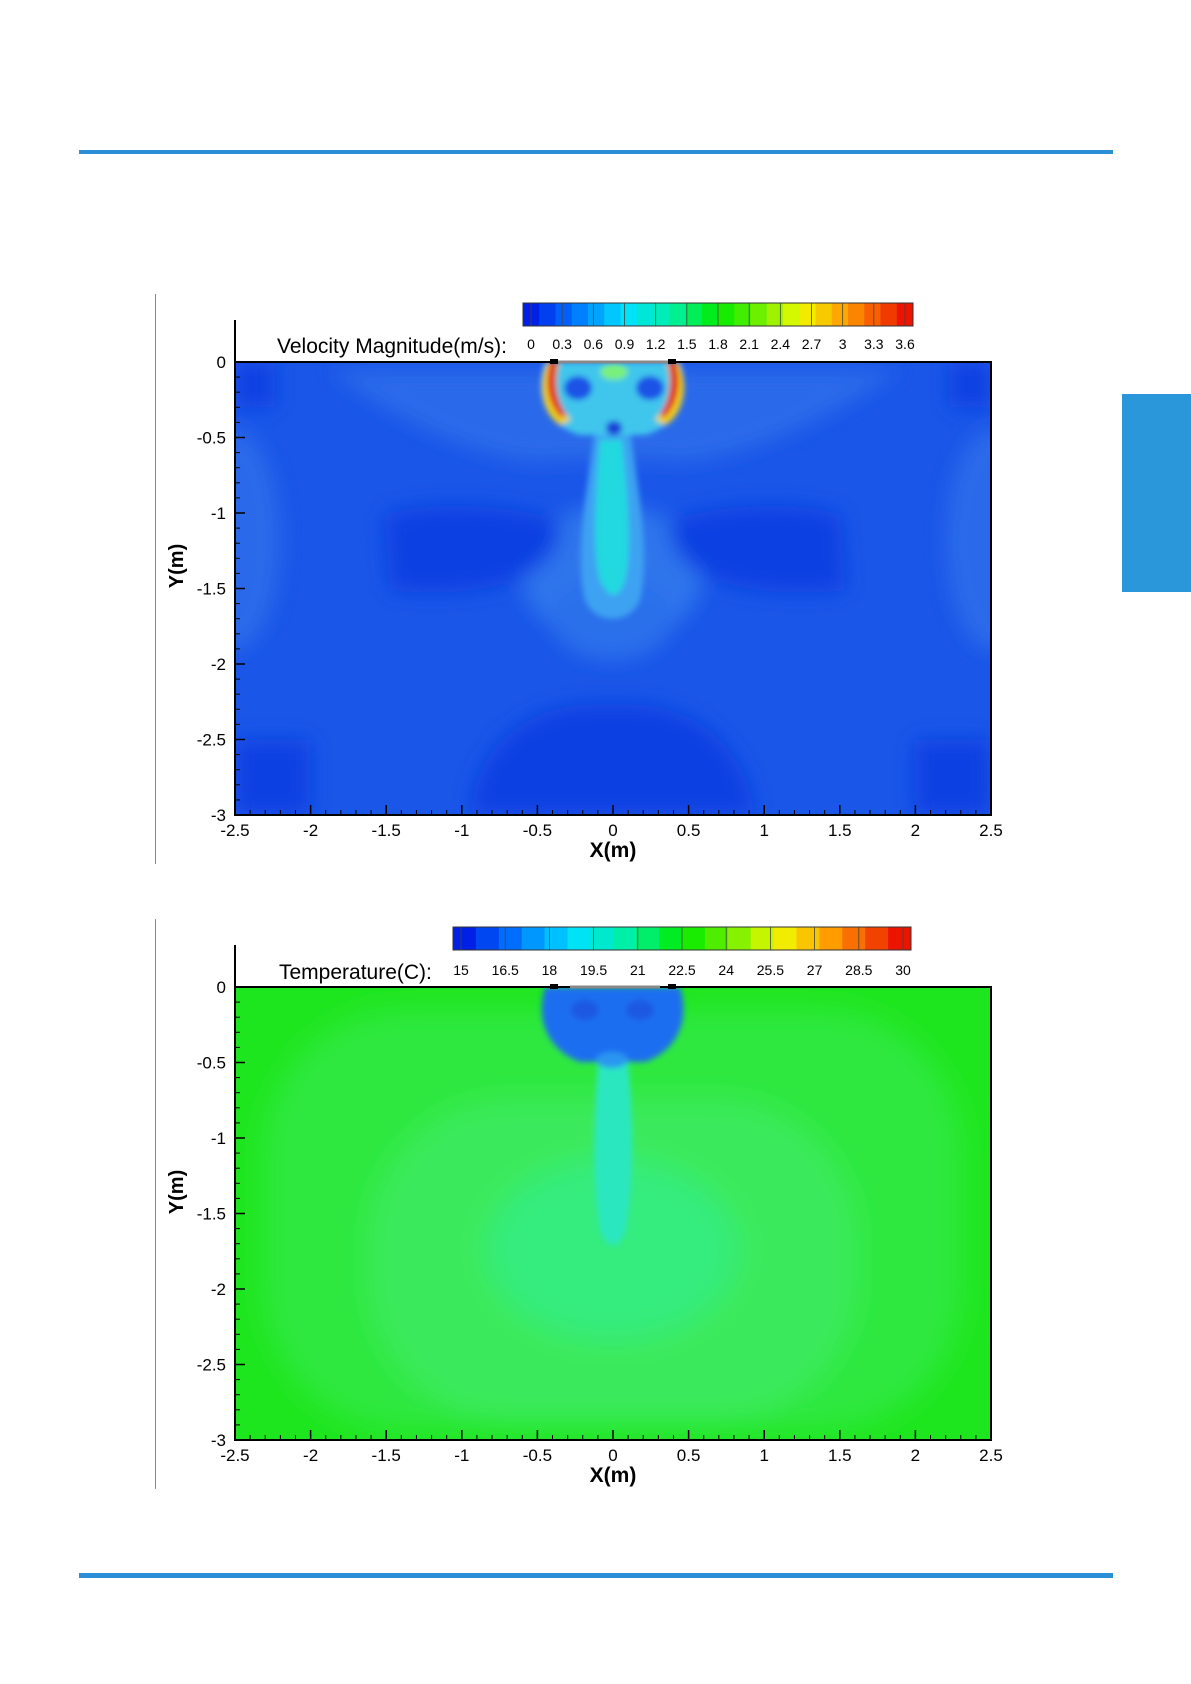 This screenshot has height=1684, width=1191. What do you see at coordinates (718, 344) in the screenshot?
I see `colorbar-label: 1.8` at bounding box center [718, 344].